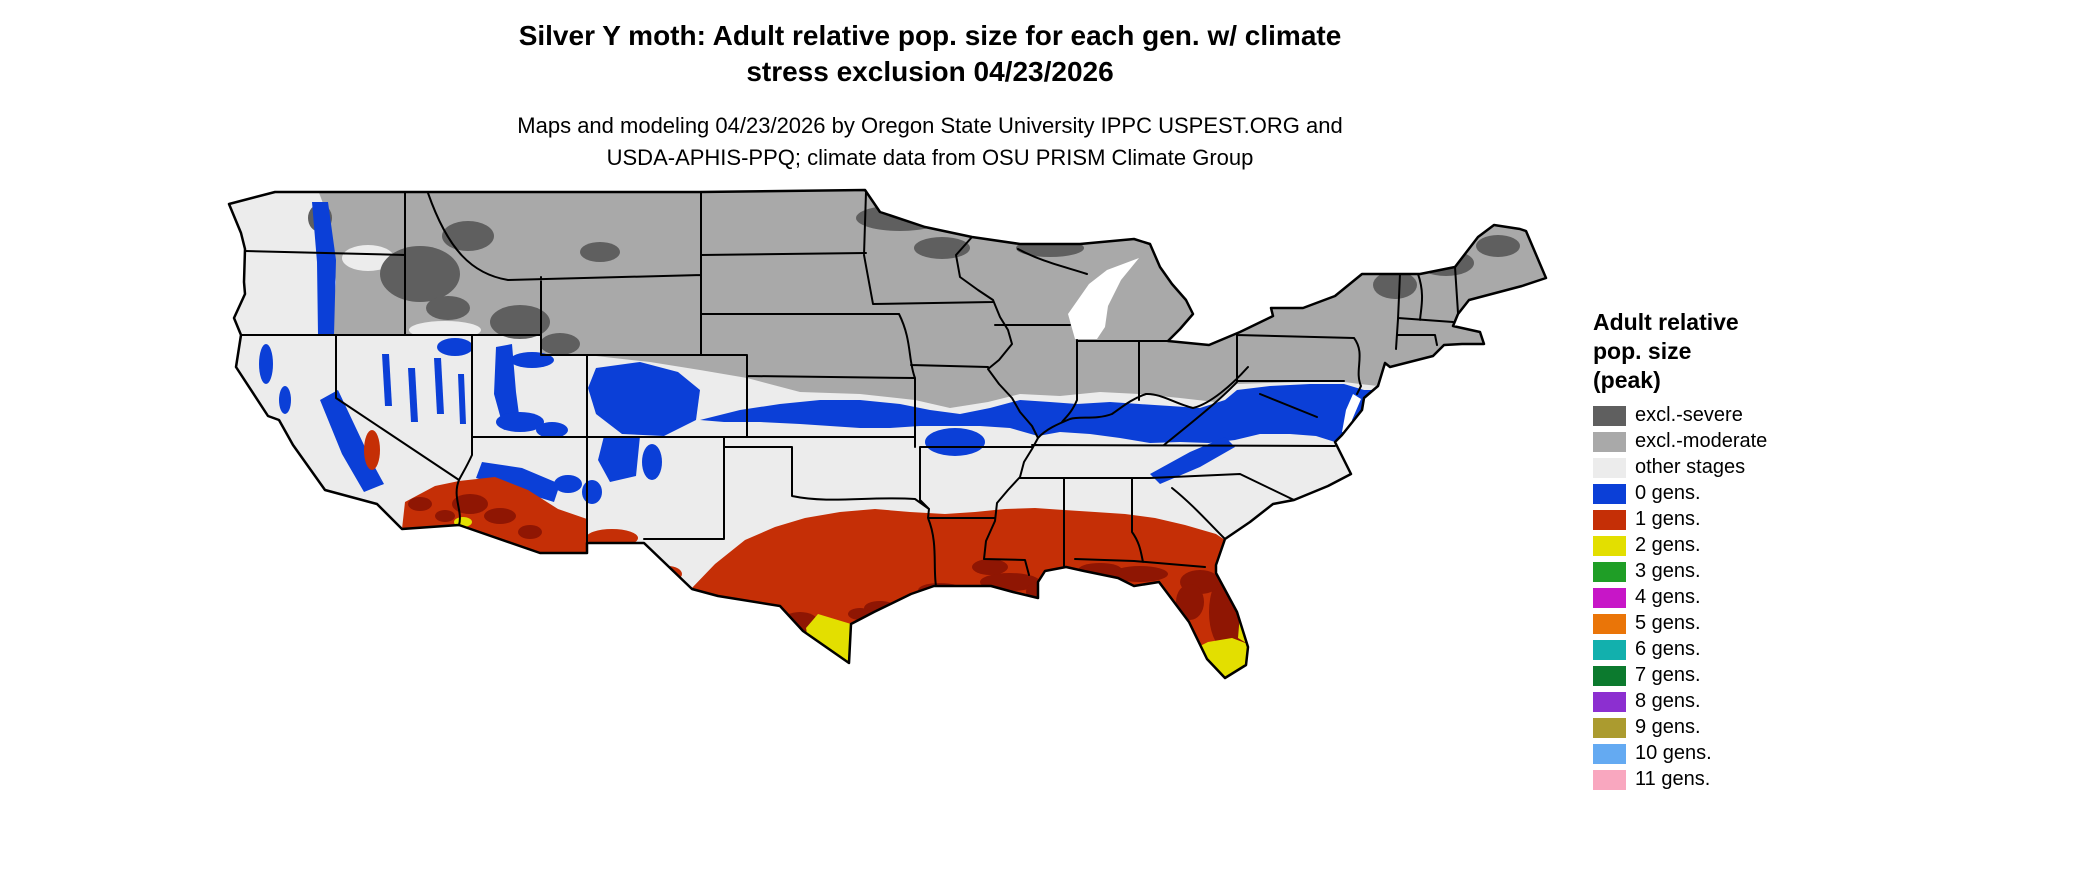 This screenshot has width=2100, height=892. Describe the element at coordinates (1609, 519) in the screenshot. I see `legend-swatch-1-gens` at that location.